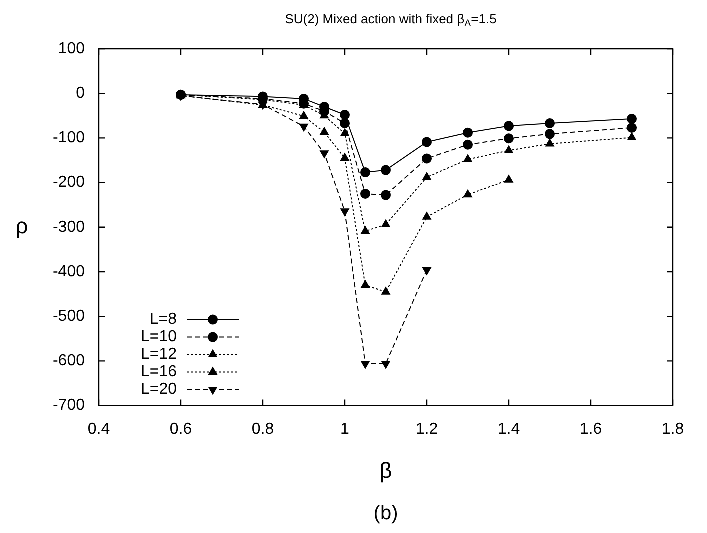 Image resolution: width=707 pixels, height=533 pixels. What do you see at coordinates (427, 429) in the screenshot?
I see `x-tick-label: 1.2` at bounding box center [427, 429].